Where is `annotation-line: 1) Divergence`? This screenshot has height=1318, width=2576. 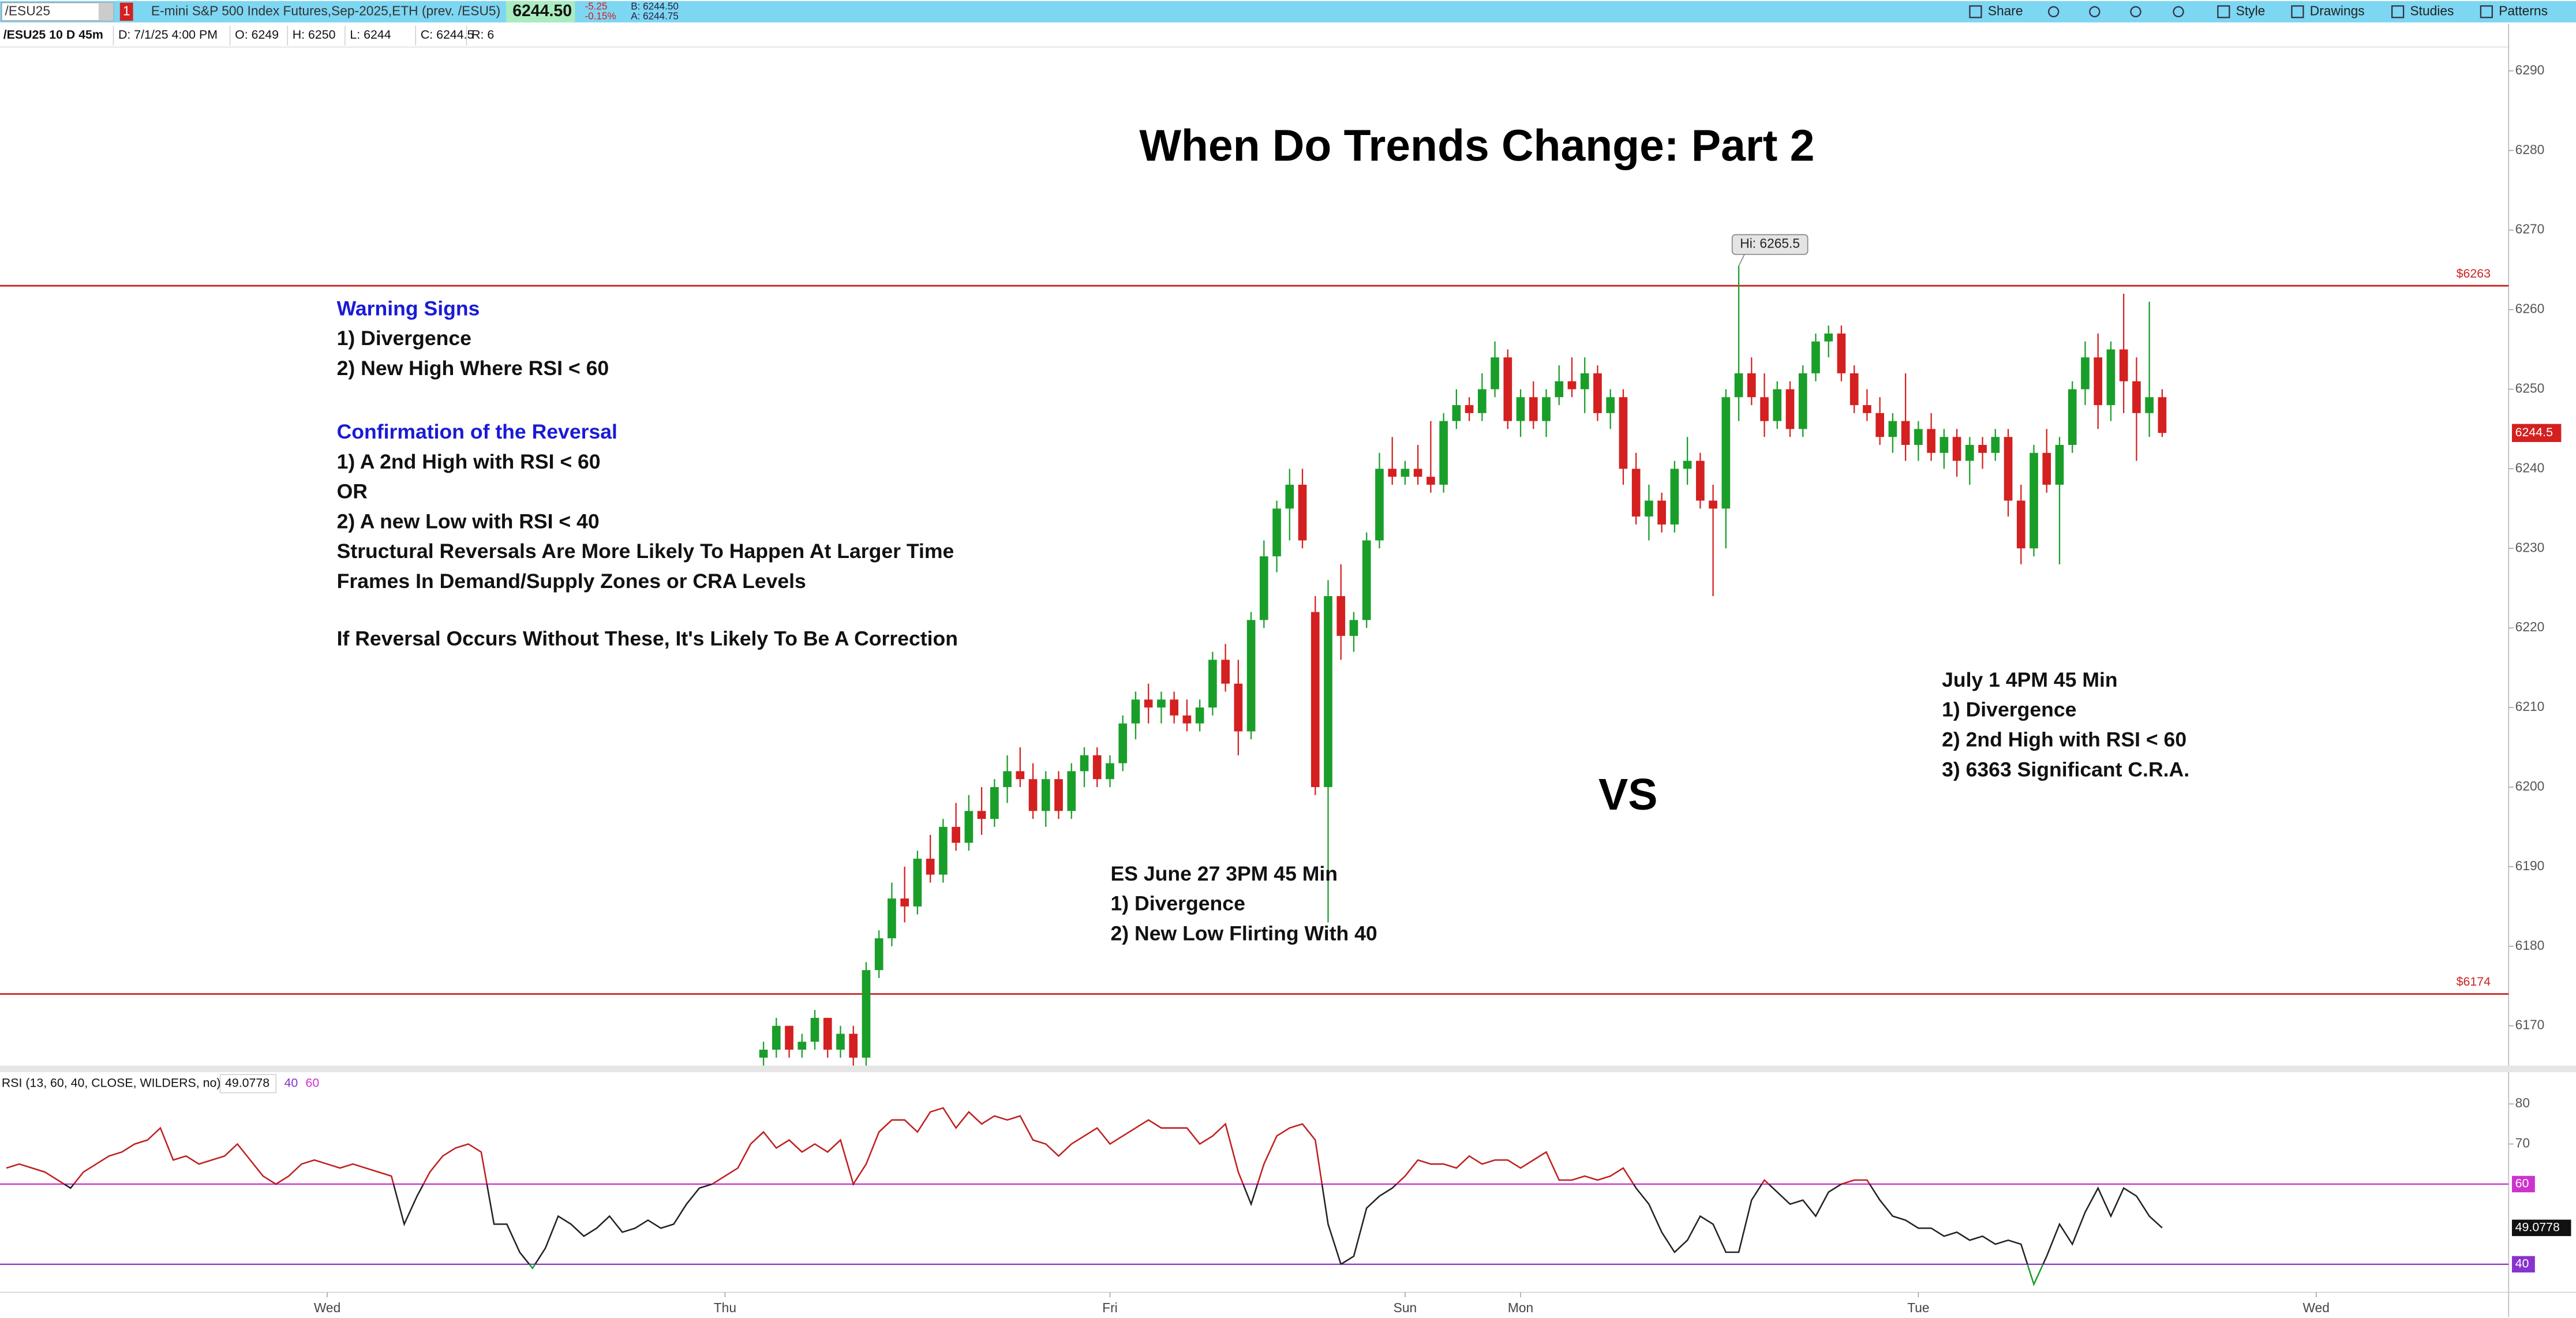 annotation-line: 1) Divergence is located at coordinates (2009, 709).